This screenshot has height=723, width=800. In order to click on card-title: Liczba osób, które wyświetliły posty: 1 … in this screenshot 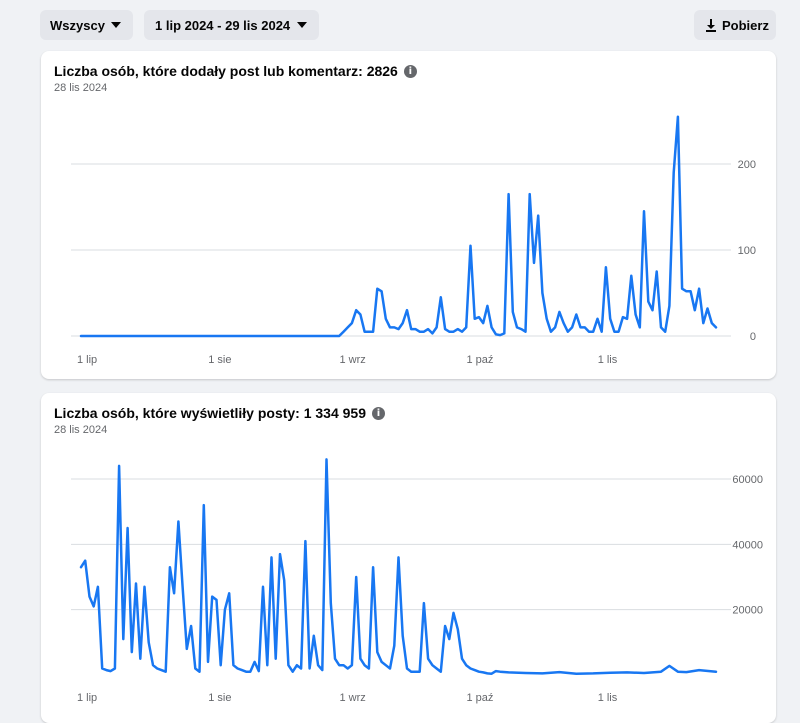, I will do `click(220, 413)`.